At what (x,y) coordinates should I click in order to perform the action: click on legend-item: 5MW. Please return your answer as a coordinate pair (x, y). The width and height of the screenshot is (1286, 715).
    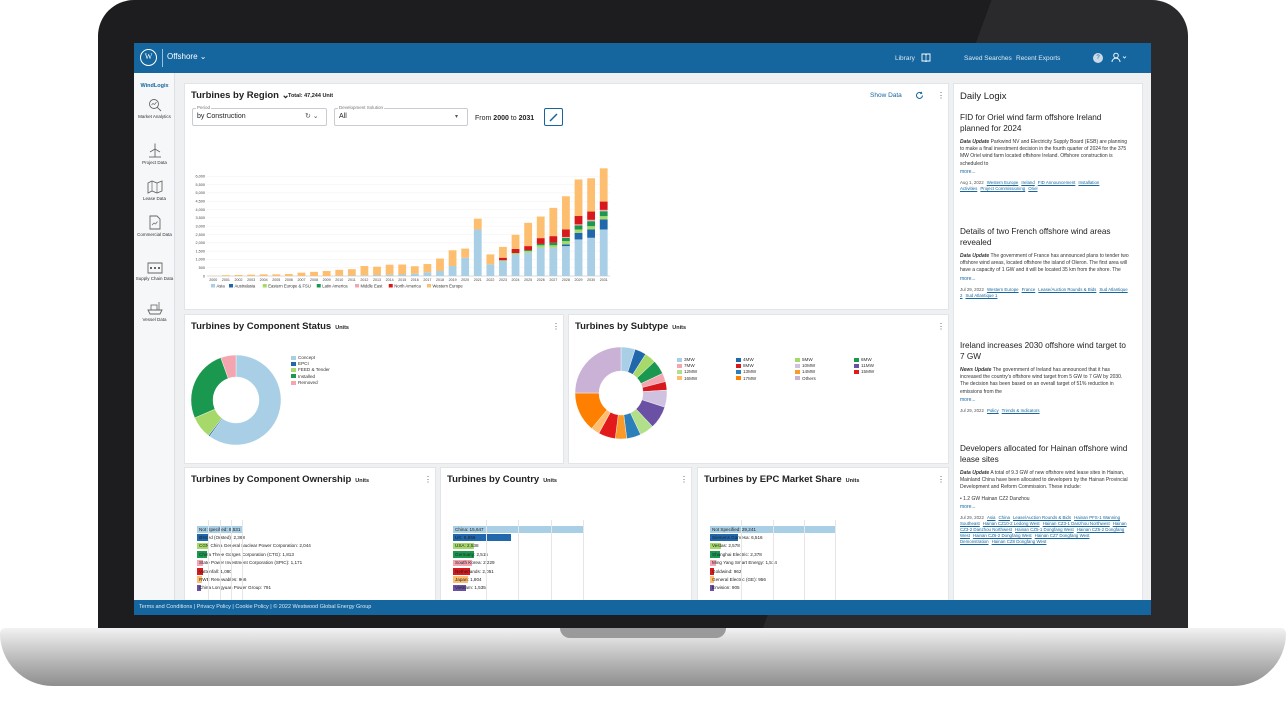
    Looking at the image, I should click on (804, 359).